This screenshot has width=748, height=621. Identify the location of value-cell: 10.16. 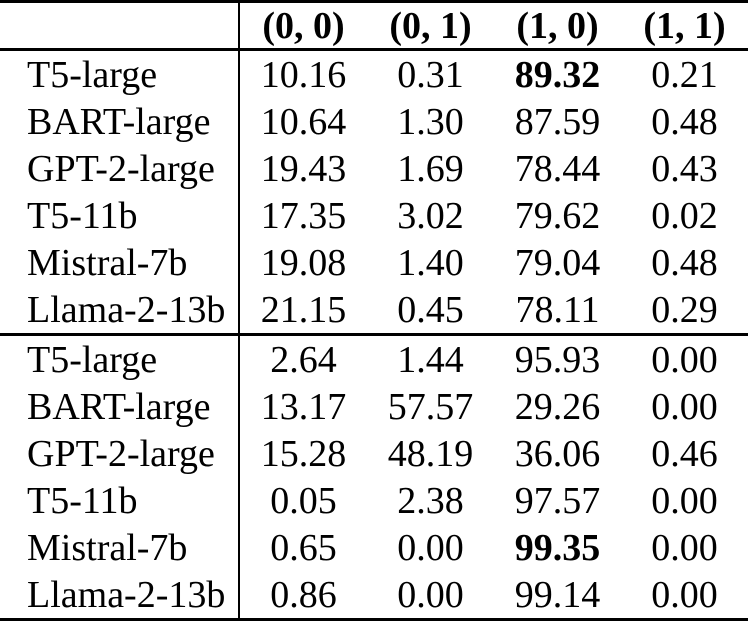
(303, 74).